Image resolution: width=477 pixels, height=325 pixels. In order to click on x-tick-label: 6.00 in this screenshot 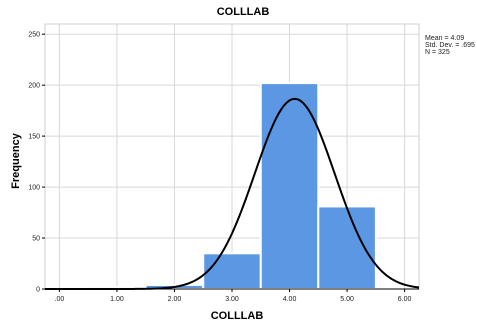, I will do `click(405, 299)`.